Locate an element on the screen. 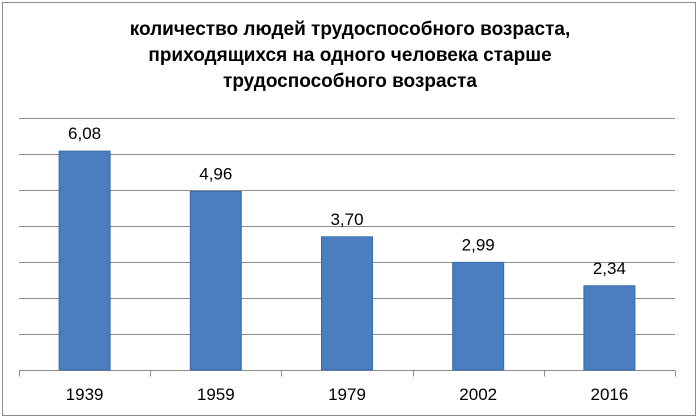  data-label-2002: 2,99 is located at coordinates (478, 244).